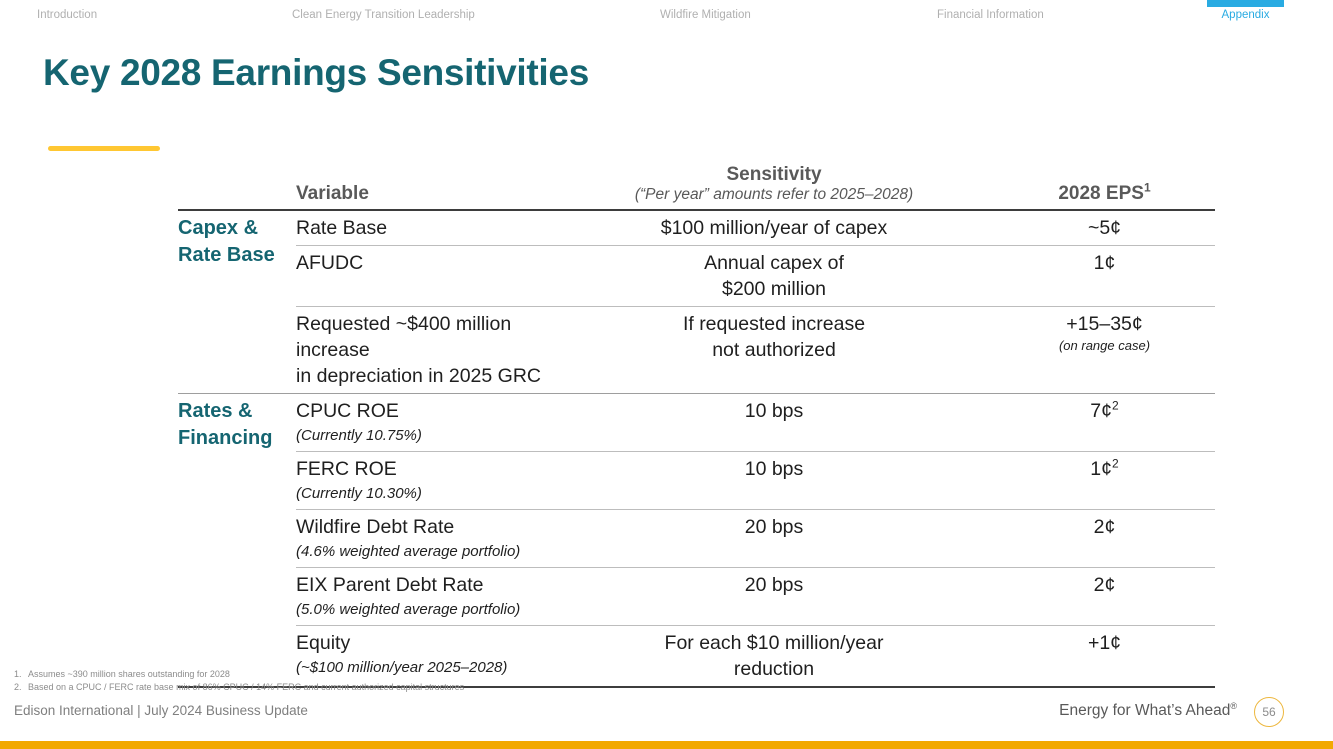  What do you see at coordinates (755, 275) in the screenshot?
I see `table-row: AFUDC Annual capex of $200 million 1¢` at bounding box center [755, 275].